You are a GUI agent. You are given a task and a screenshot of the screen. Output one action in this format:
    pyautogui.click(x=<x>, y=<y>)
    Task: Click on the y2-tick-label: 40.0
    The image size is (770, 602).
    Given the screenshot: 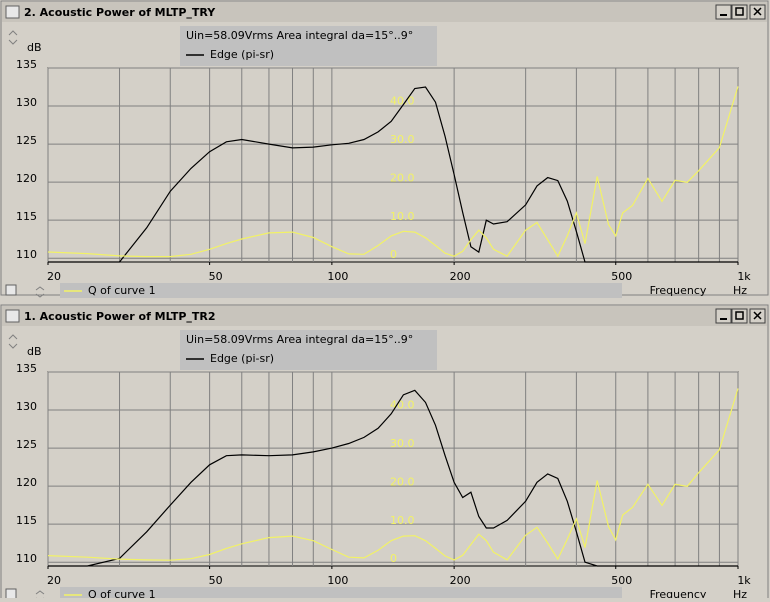 What is the action you would take?
    pyautogui.click(x=402, y=405)
    